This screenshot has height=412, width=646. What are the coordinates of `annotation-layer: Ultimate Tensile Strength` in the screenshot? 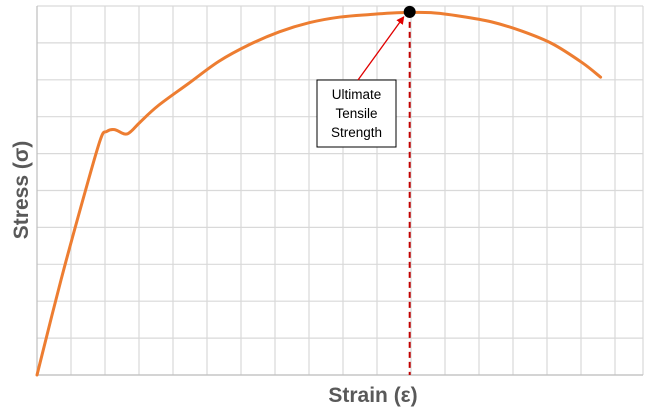 It's located at (360, 82).